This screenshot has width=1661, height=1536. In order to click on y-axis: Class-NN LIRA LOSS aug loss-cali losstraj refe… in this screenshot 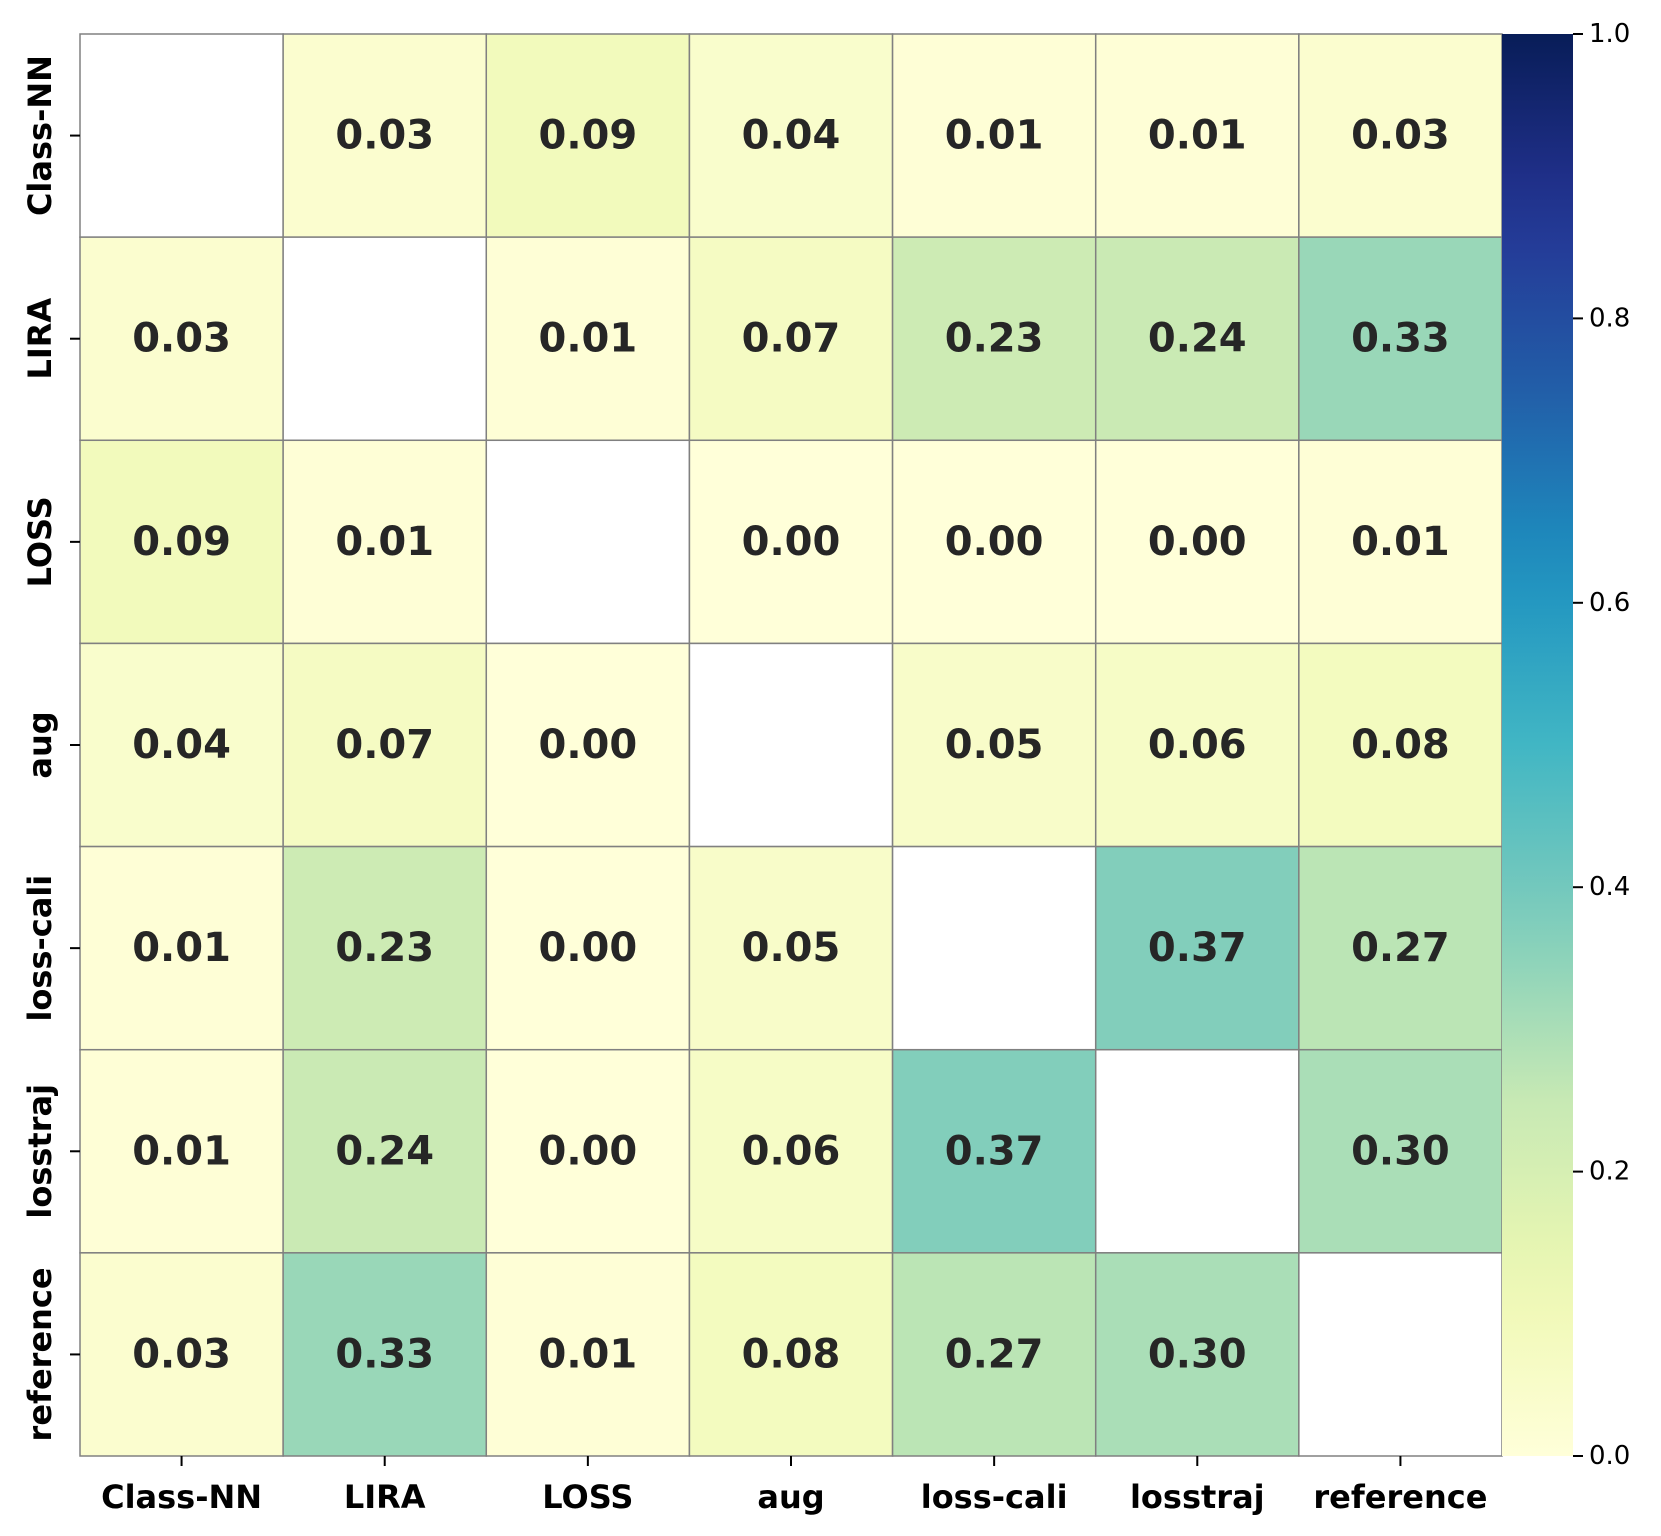, I will do `click(50, 748)`.